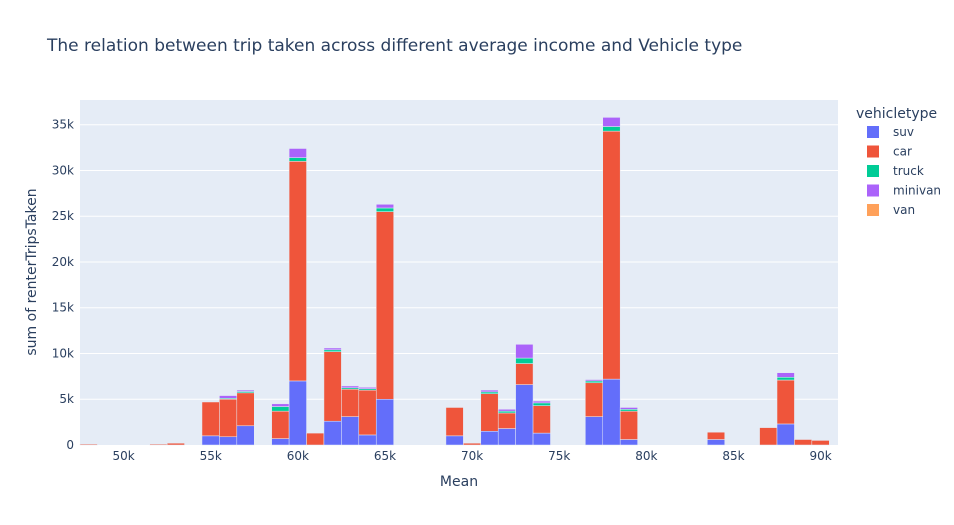 This screenshot has height=525, width=954. Describe the element at coordinates (891, 210) in the screenshot. I see `legend-item-van: van` at that location.